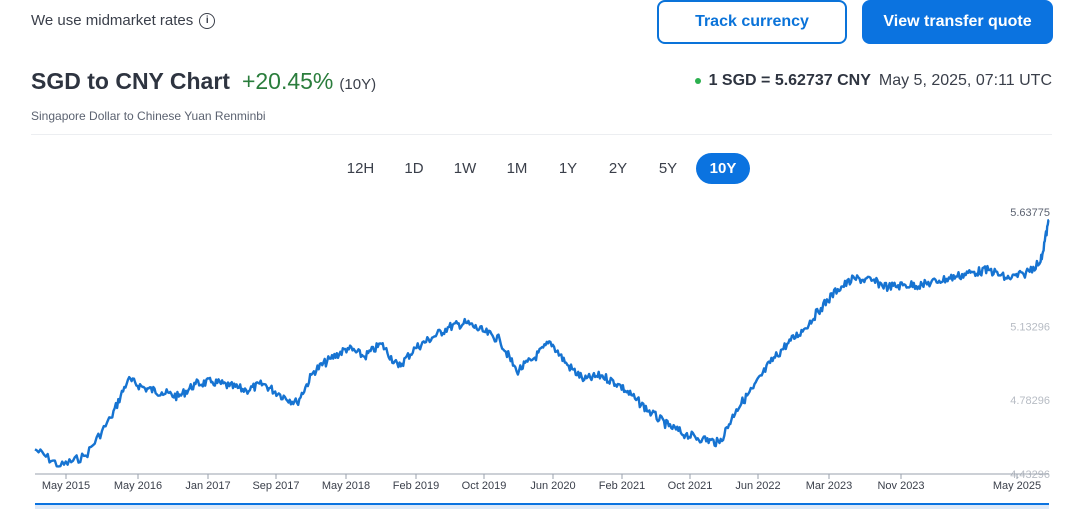 The image size is (1080, 509). I want to click on x-tick-label: Mar 2023, so click(829, 486).